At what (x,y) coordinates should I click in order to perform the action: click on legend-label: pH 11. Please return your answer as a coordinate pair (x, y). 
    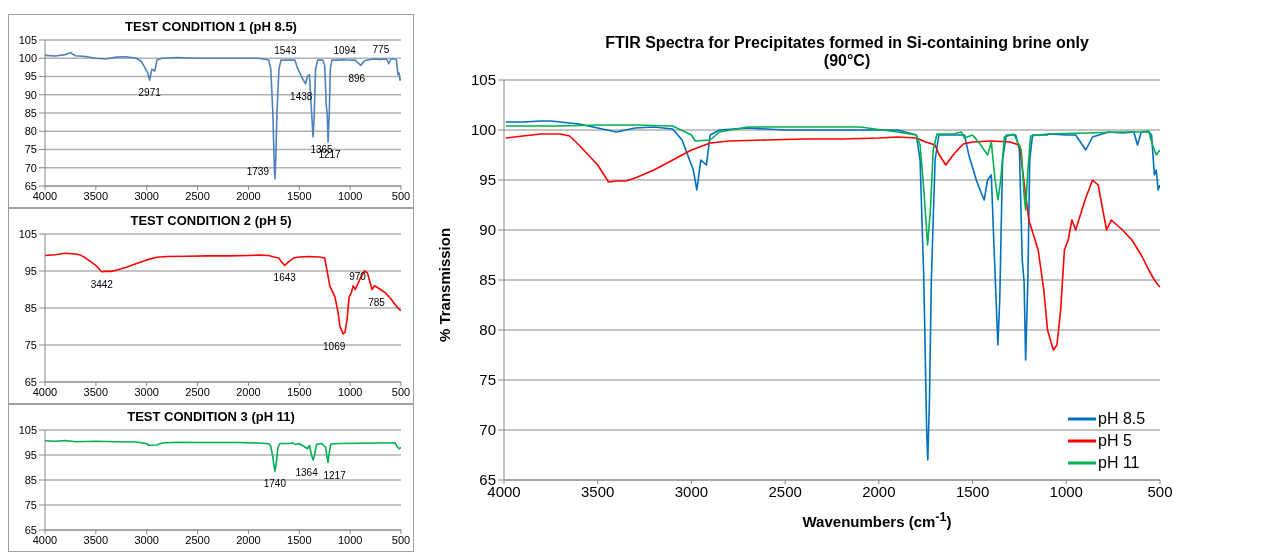
    Looking at the image, I should click on (1119, 463).